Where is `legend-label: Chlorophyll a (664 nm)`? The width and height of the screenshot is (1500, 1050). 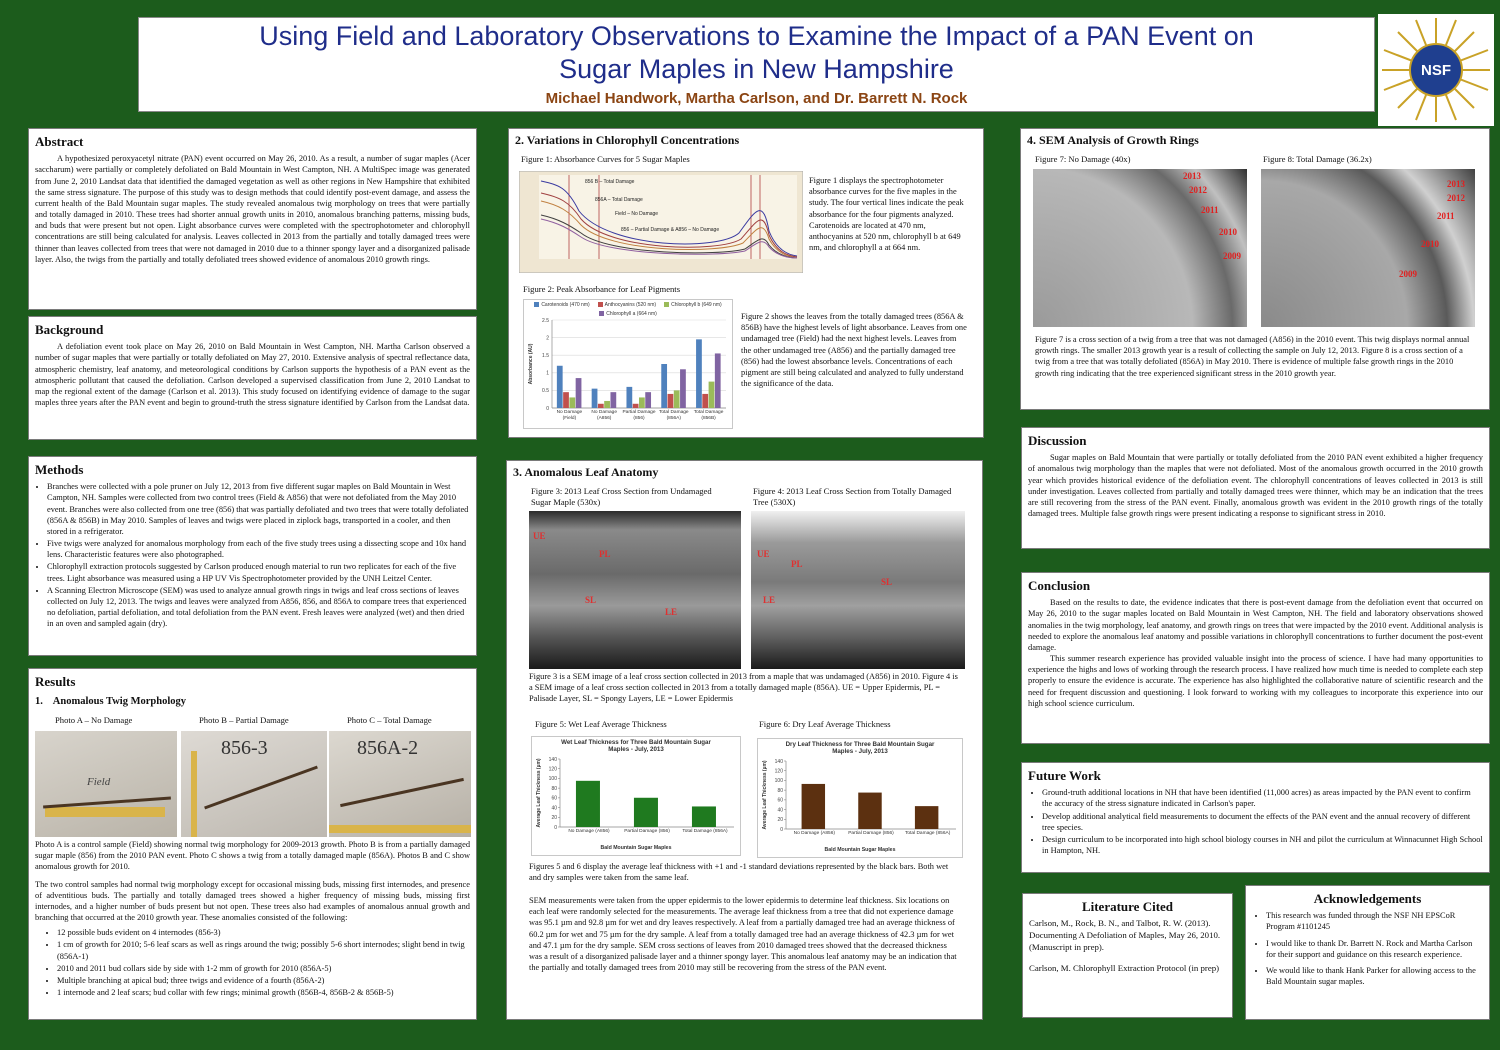 legend-label: Chlorophyll a (664 nm) is located at coordinates (631, 313).